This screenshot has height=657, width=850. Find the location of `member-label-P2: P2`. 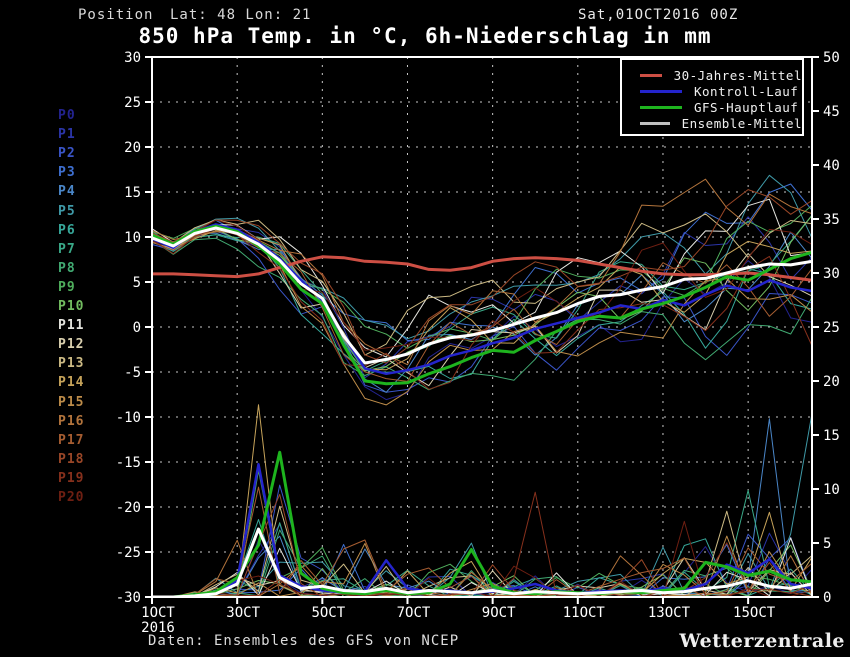

member-label-P2: P2 is located at coordinates (67, 154).